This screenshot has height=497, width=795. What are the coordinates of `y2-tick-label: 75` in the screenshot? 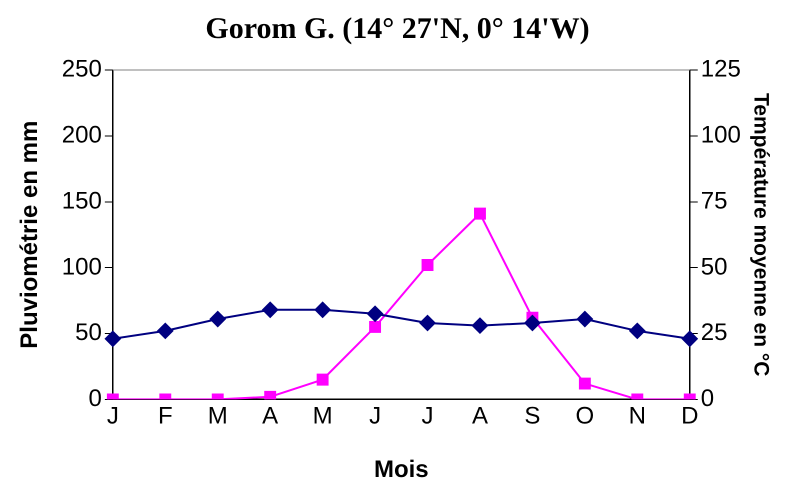 It's located at (714, 200).